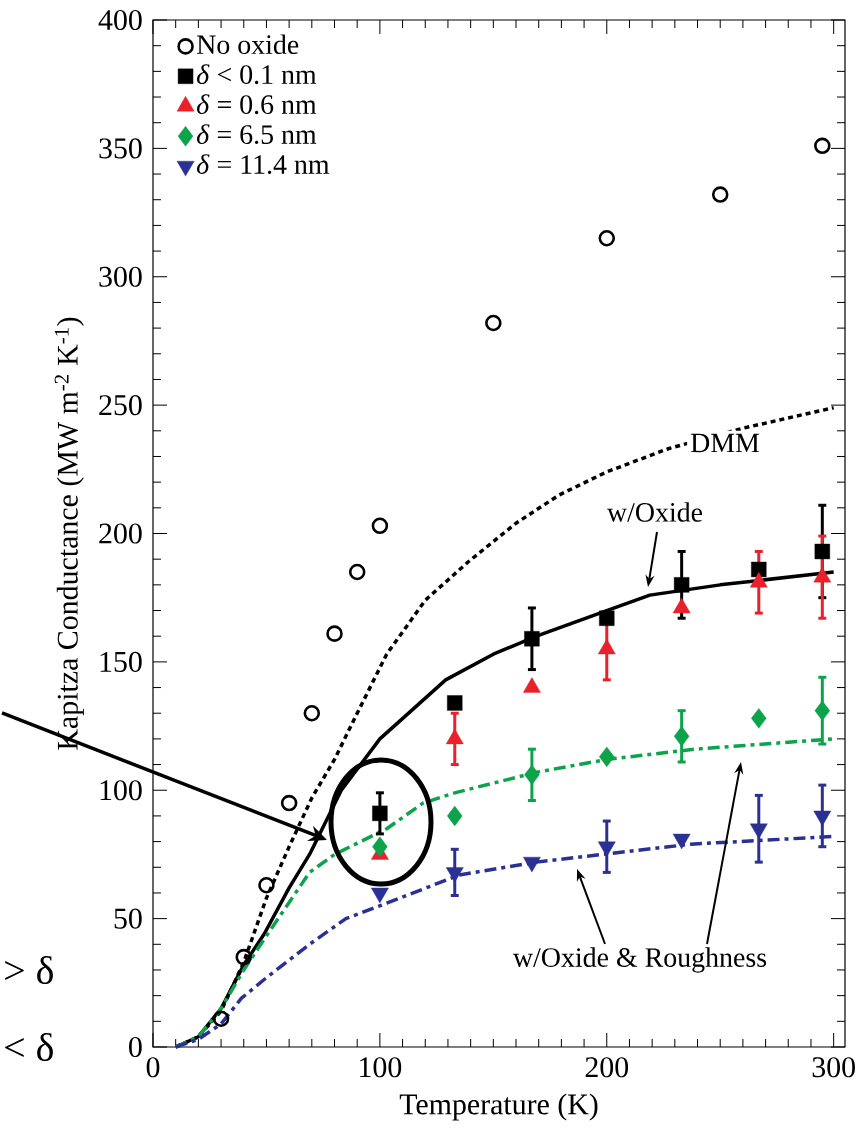 The image size is (867, 1144). What do you see at coordinates (29, 970) in the screenshot?
I see `text: > δ` at bounding box center [29, 970].